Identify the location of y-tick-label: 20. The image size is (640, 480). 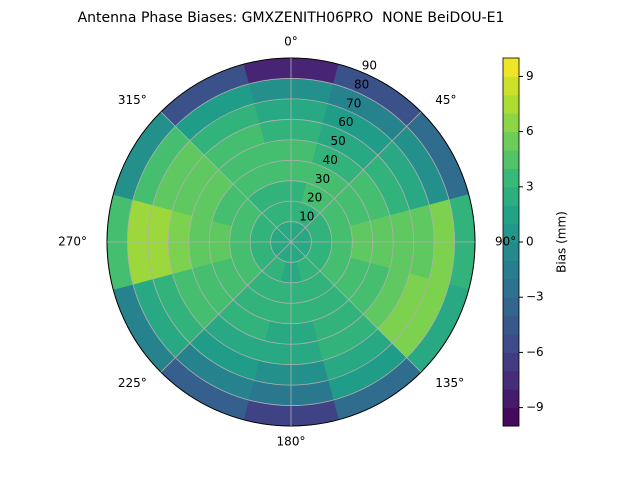
(314, 198).